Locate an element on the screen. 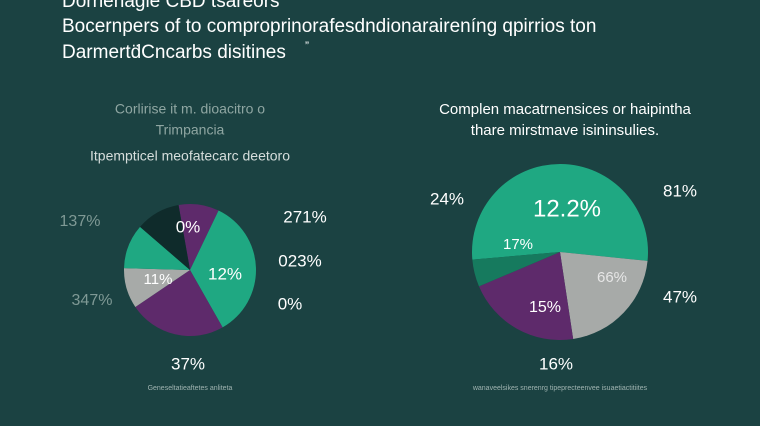  annotation: 37% is located at coordinates (188, 363).